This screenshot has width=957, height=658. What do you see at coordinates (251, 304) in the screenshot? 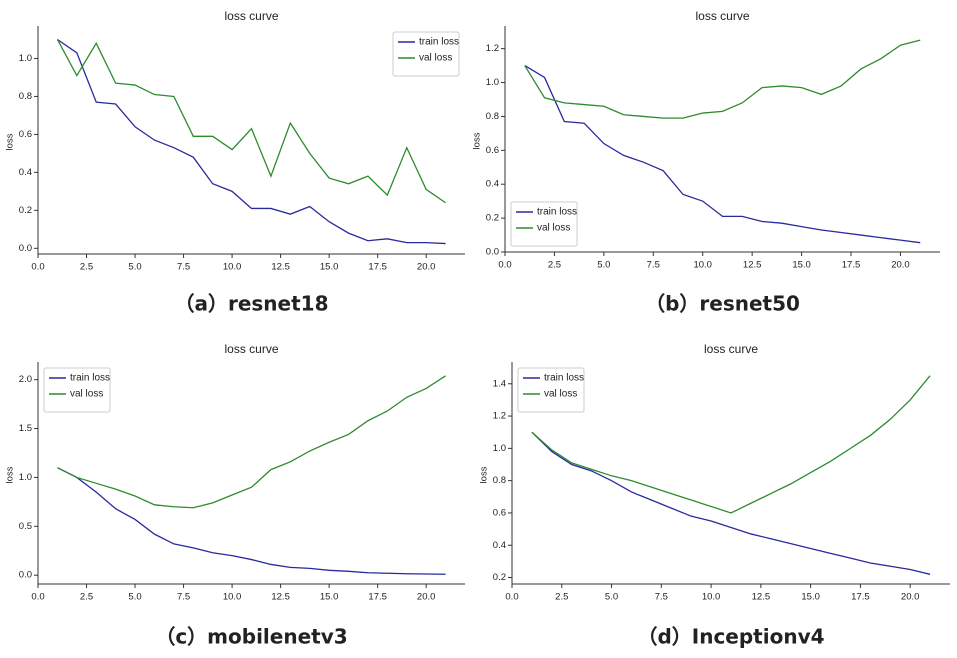
I see `caption: （a）resnet18` at bounding box center [251, 304].